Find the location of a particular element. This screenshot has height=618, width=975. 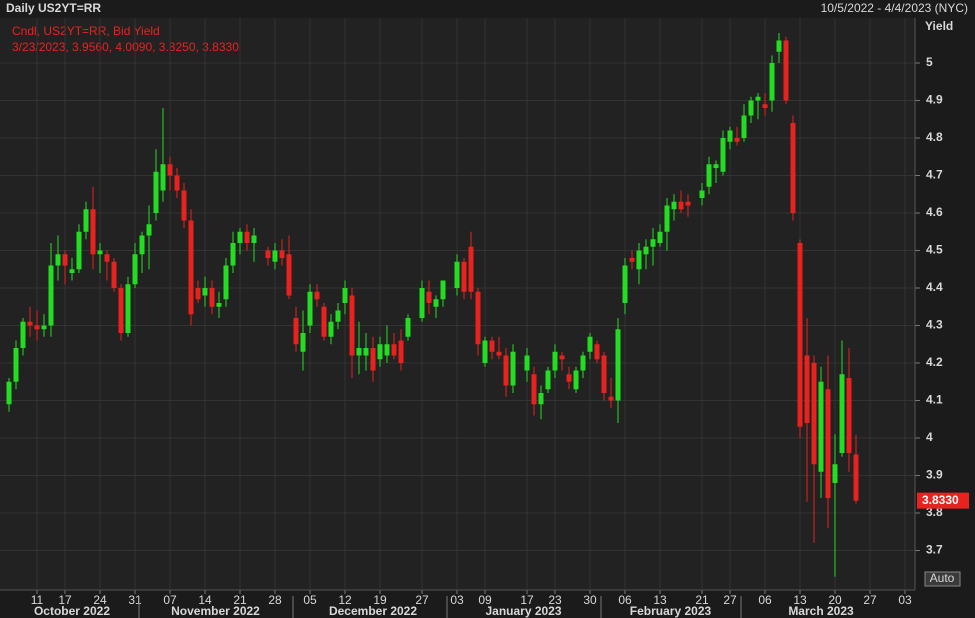

x-tick-label: 14 is located at coordinates (205, 600).